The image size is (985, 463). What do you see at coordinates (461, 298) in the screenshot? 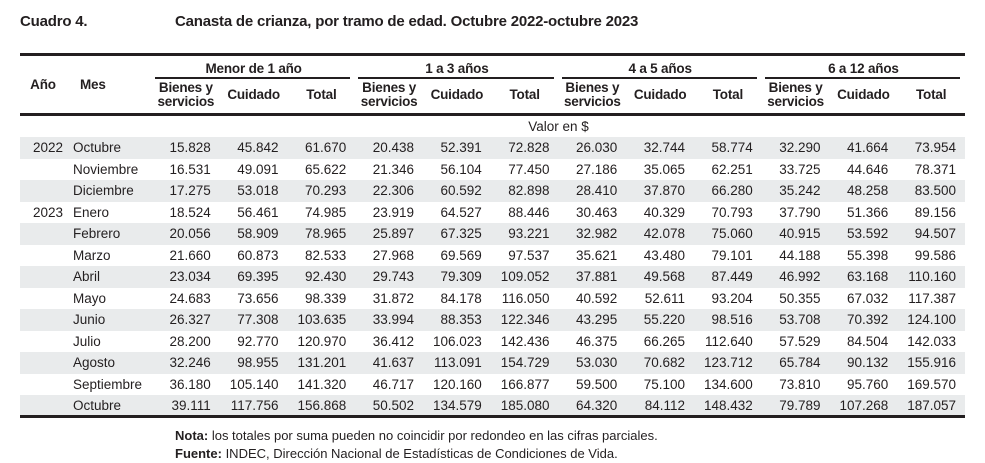
I see `value-cell: 84.178` at bounding box center [461, 298].